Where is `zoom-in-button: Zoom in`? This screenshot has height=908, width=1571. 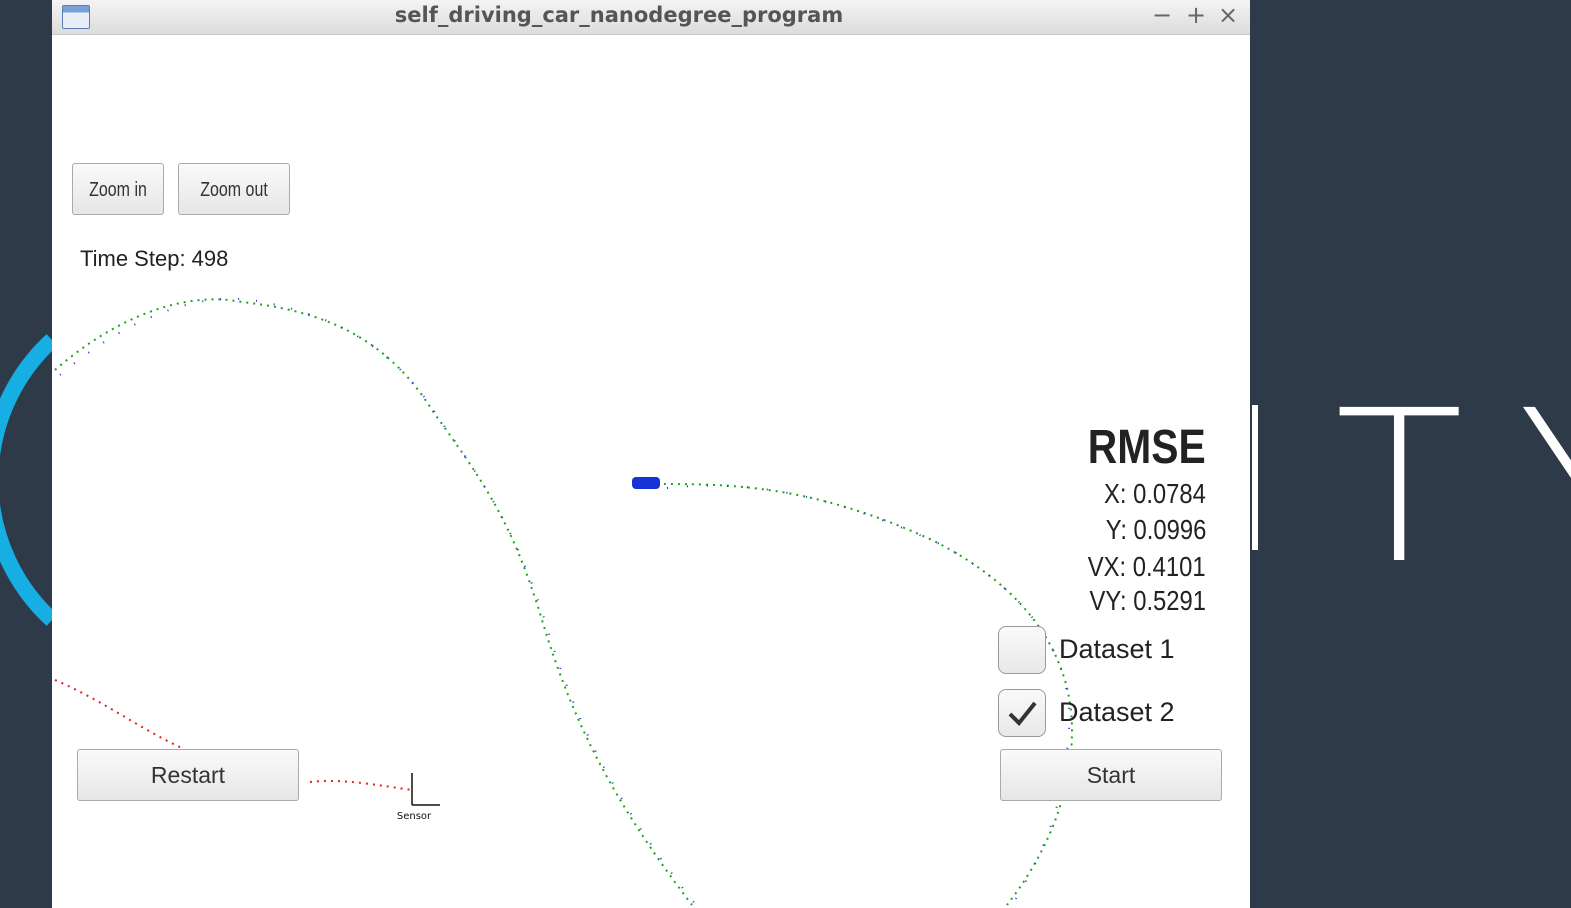
zoom-in-button: Zoom in is located at coordinates (118, 189).